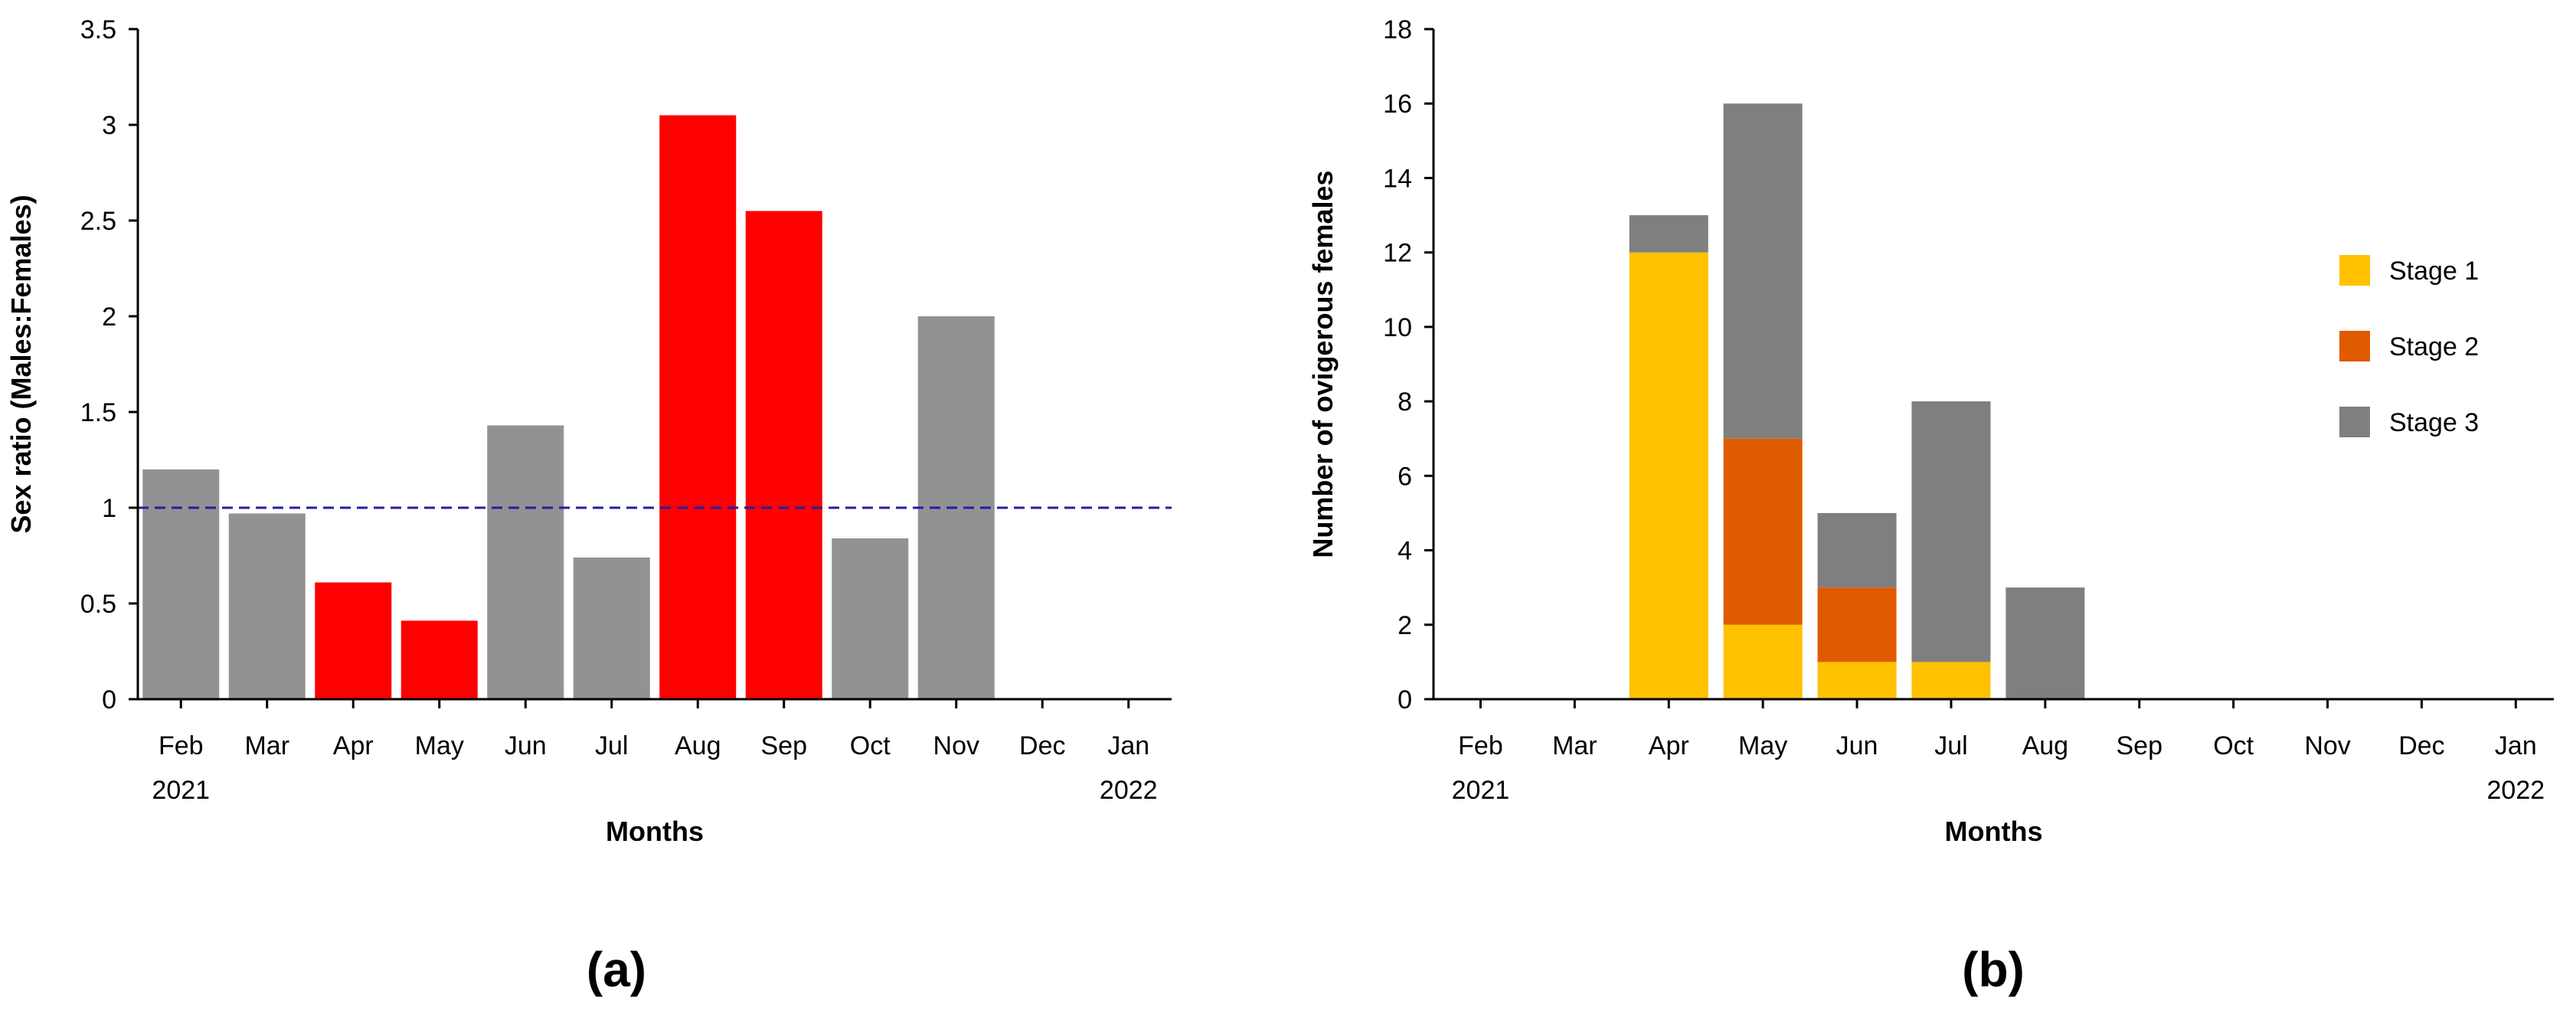  What do you see at coordinates (2434, 271) in the screenshot?
I see `legend-label-1: Stage 1` at bounding box center [2434, 271].